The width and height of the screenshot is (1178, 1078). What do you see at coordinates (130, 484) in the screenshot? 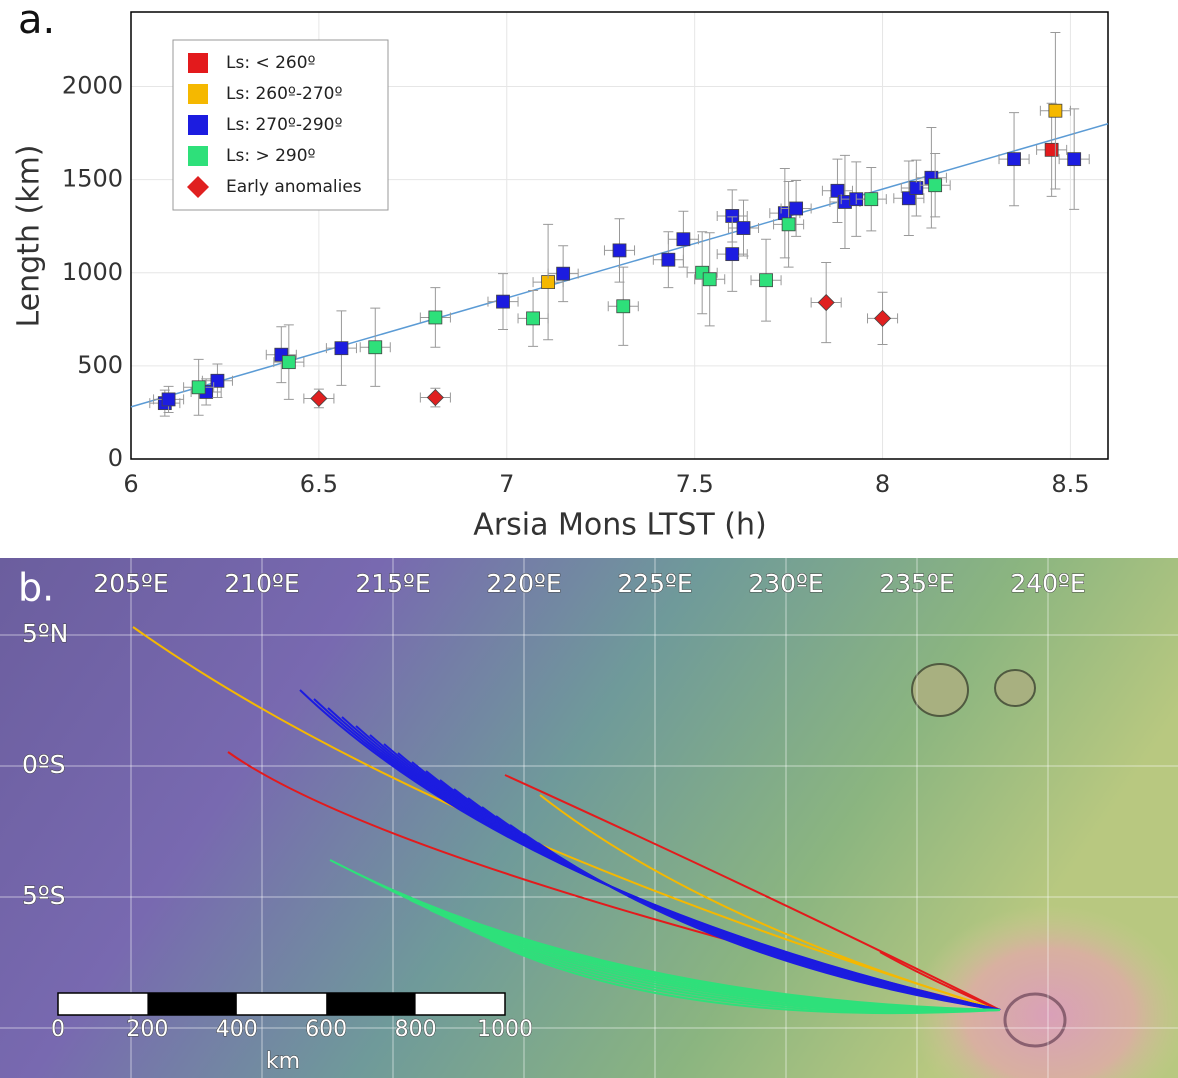
I see `x-tick-label: 6` at bounding box center [130, 484].